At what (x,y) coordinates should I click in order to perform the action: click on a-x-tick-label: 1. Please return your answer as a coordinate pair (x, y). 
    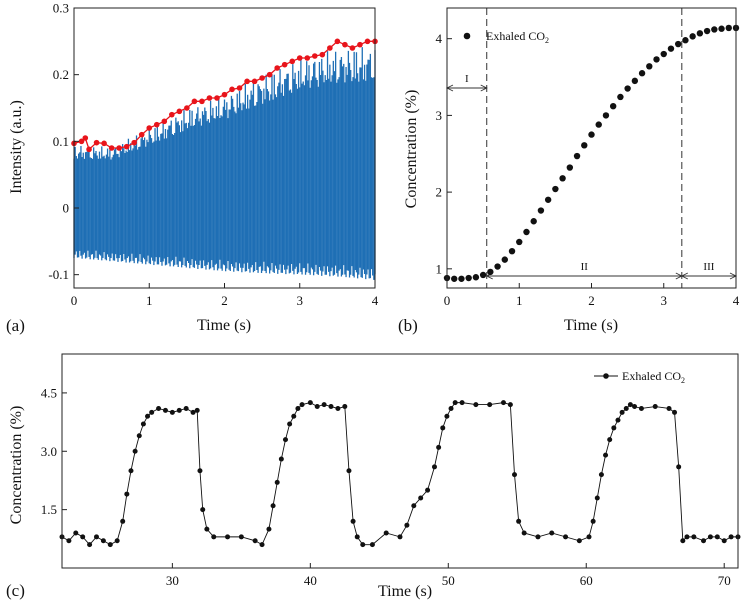
    Looking at the image, I should click on (149, 300).